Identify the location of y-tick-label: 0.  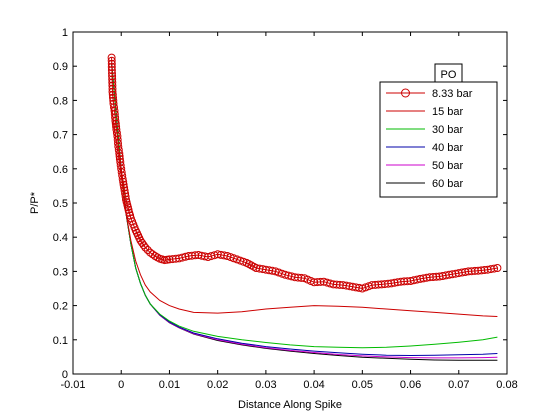
(65, 375).